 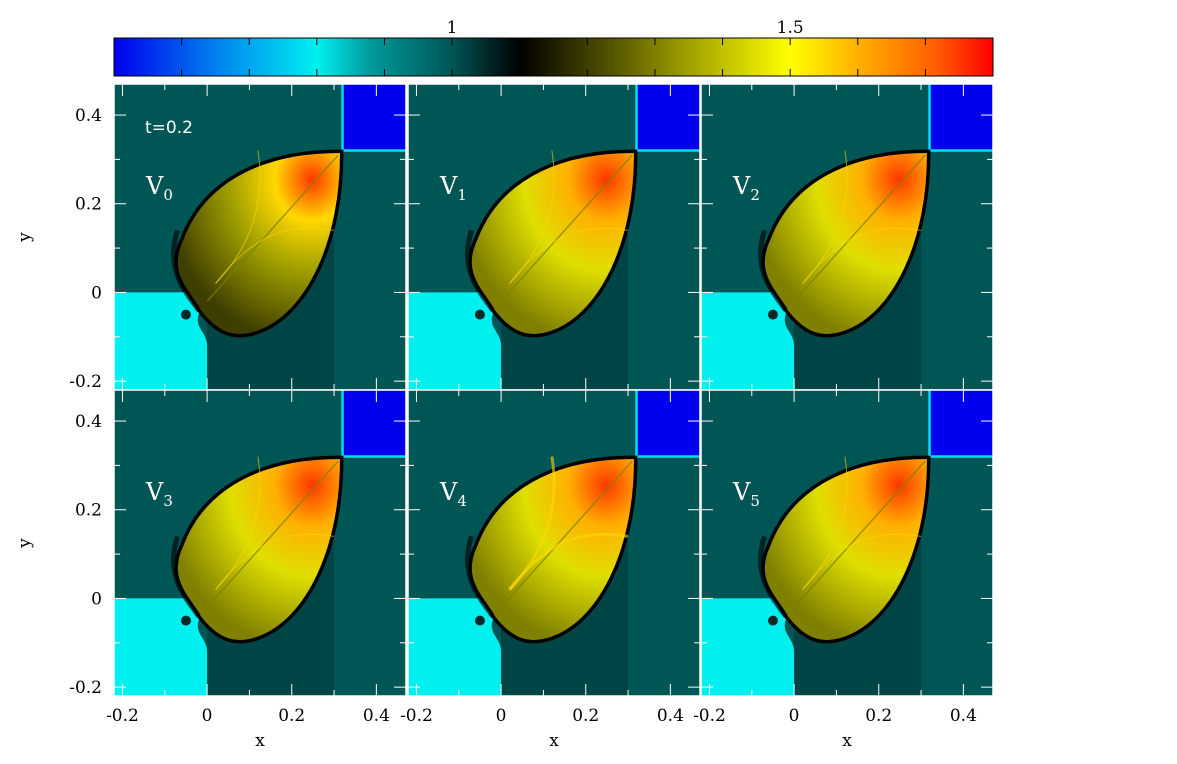 I want to click on panel-V1: V1, so click(x=554, y=237).